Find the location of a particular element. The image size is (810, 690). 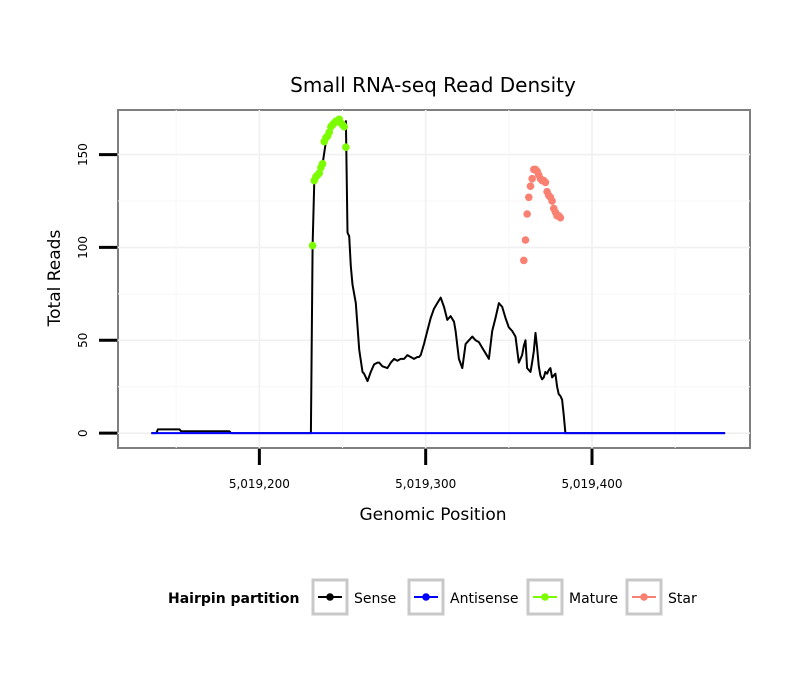

x-tick-label: 5,019,200 is located at coordinates (259, 484).